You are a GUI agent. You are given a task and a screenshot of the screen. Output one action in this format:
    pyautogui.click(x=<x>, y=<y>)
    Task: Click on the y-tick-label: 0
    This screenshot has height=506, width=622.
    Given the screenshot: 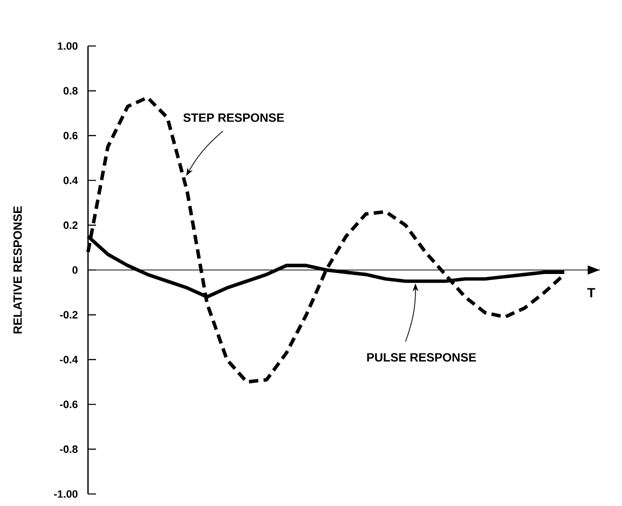 What is the action you would take?
    pyautogui.click(x=75, y=270)
    